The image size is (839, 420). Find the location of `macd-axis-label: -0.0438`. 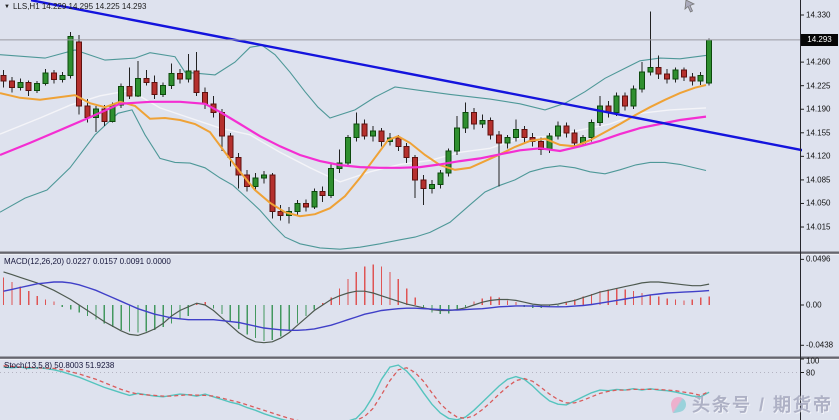

macd-axis-label: -0.0438 is located at coordinates (820, 345).